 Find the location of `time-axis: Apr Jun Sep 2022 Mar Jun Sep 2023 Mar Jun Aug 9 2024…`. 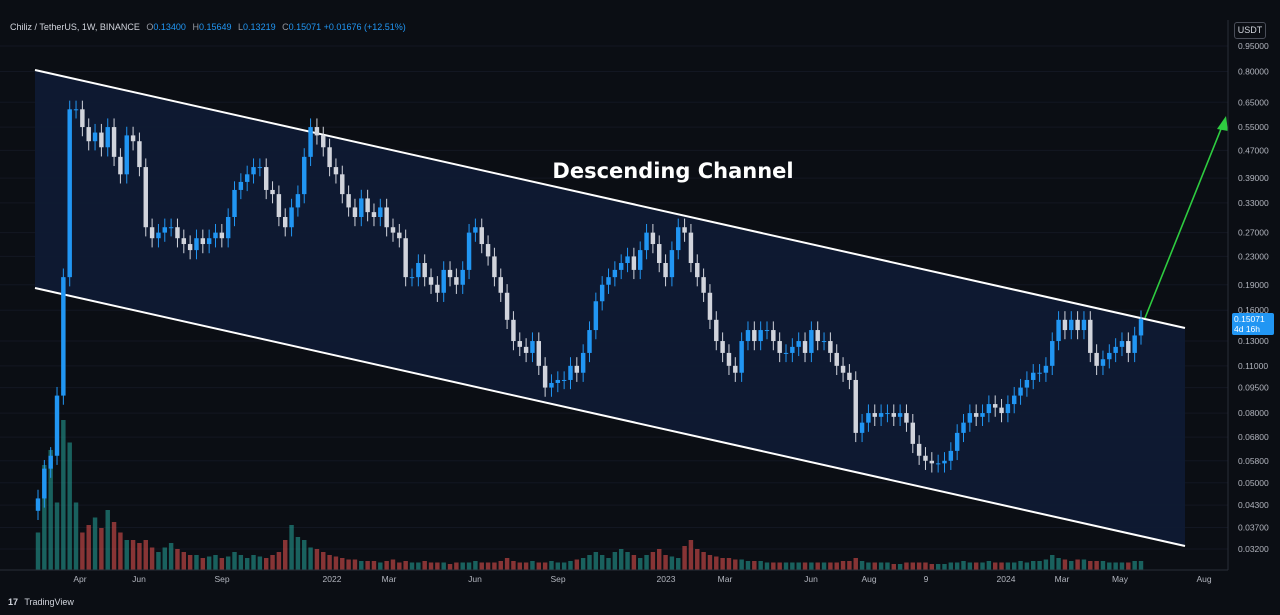

time-axis: Apr Jun Sep 2022 Mar Jun Sep 2023 Mar Jun Aug 9 2024… is located at coordinates (614, 576).